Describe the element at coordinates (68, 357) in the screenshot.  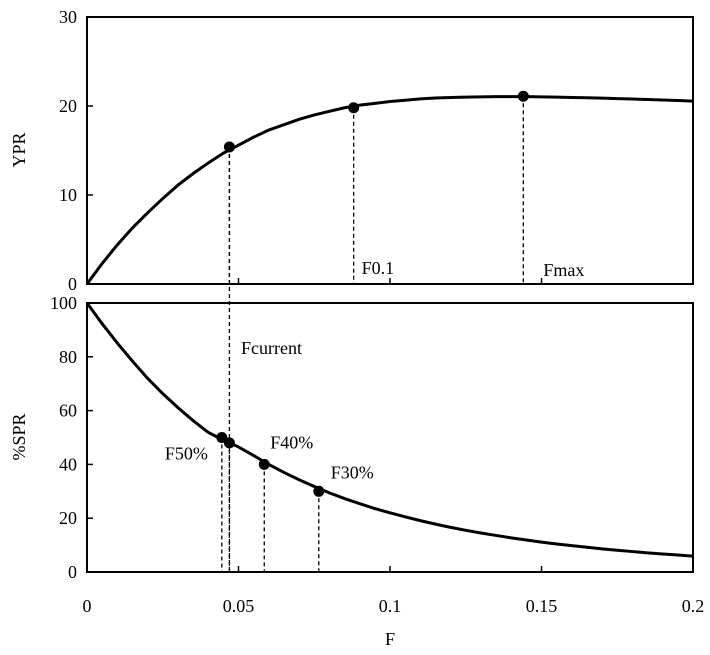
I see `spr-y-tick-label: 80` at that location.